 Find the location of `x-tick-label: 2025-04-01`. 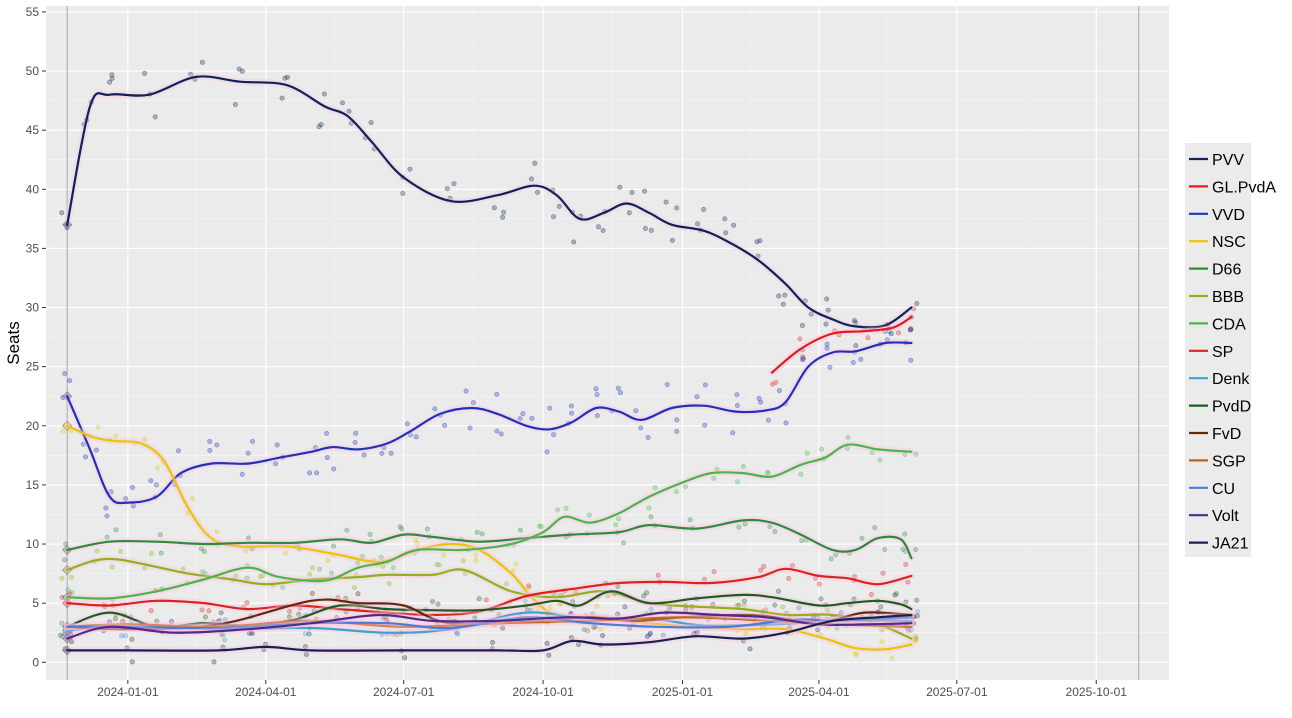

x-tick-label: 2025-04-01 is located at coordinates (819, 692).